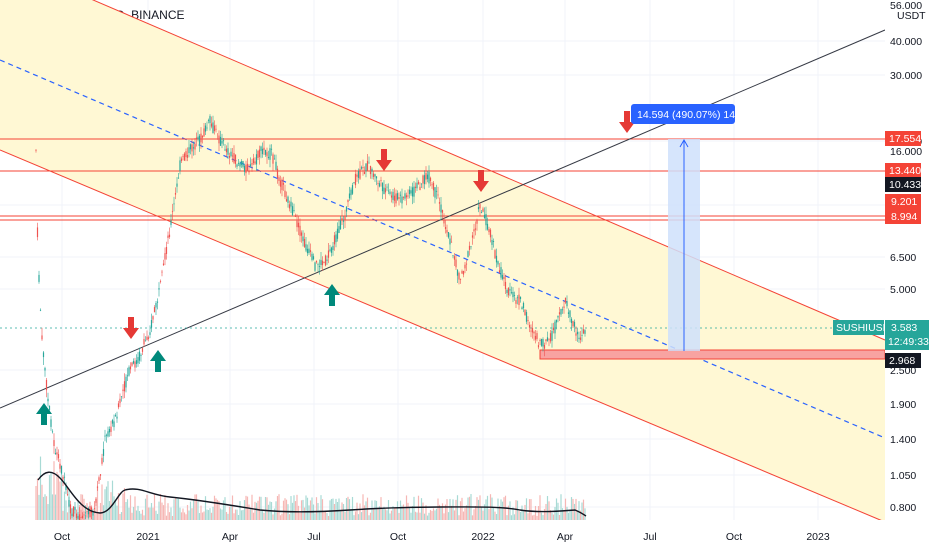 This screenshot has height=550, width=932. Describe the element at coordinates (818, 537) in the screenshot. I see `time-tick-label: 2023` at that location.